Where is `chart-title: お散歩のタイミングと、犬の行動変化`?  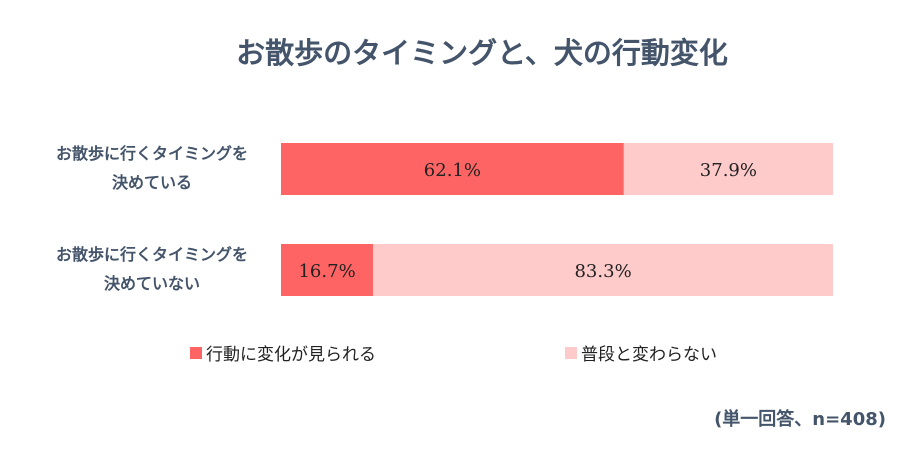 chart-title: お散歩のタイミングと、犬の行動変化 is located at coordinates (482, 53).